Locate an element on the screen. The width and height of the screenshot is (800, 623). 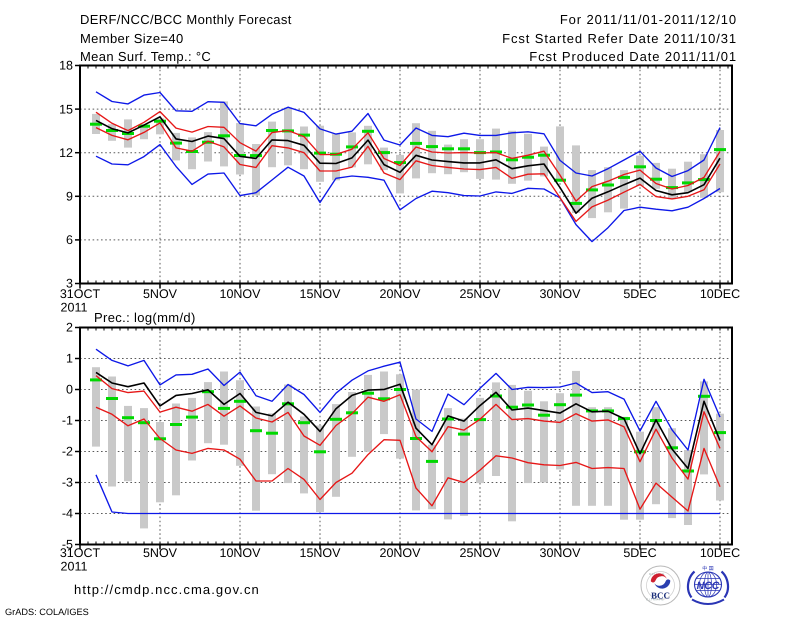
svg-text: 1 is located at coordinates (69, 359).